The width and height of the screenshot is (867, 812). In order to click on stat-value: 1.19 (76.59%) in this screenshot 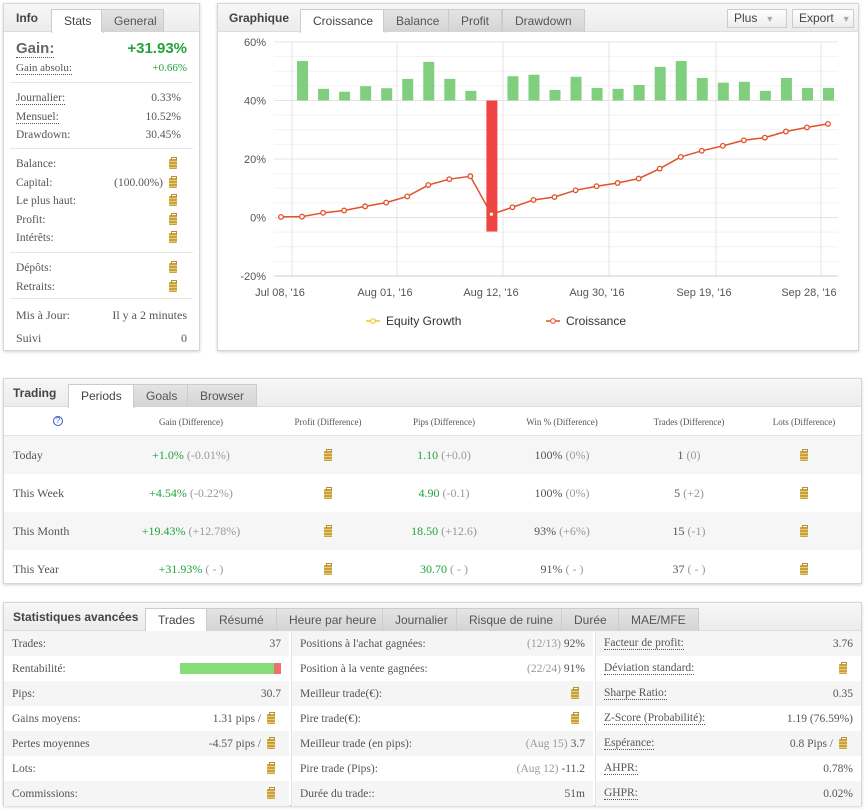, I will do `click(820, 719)`.